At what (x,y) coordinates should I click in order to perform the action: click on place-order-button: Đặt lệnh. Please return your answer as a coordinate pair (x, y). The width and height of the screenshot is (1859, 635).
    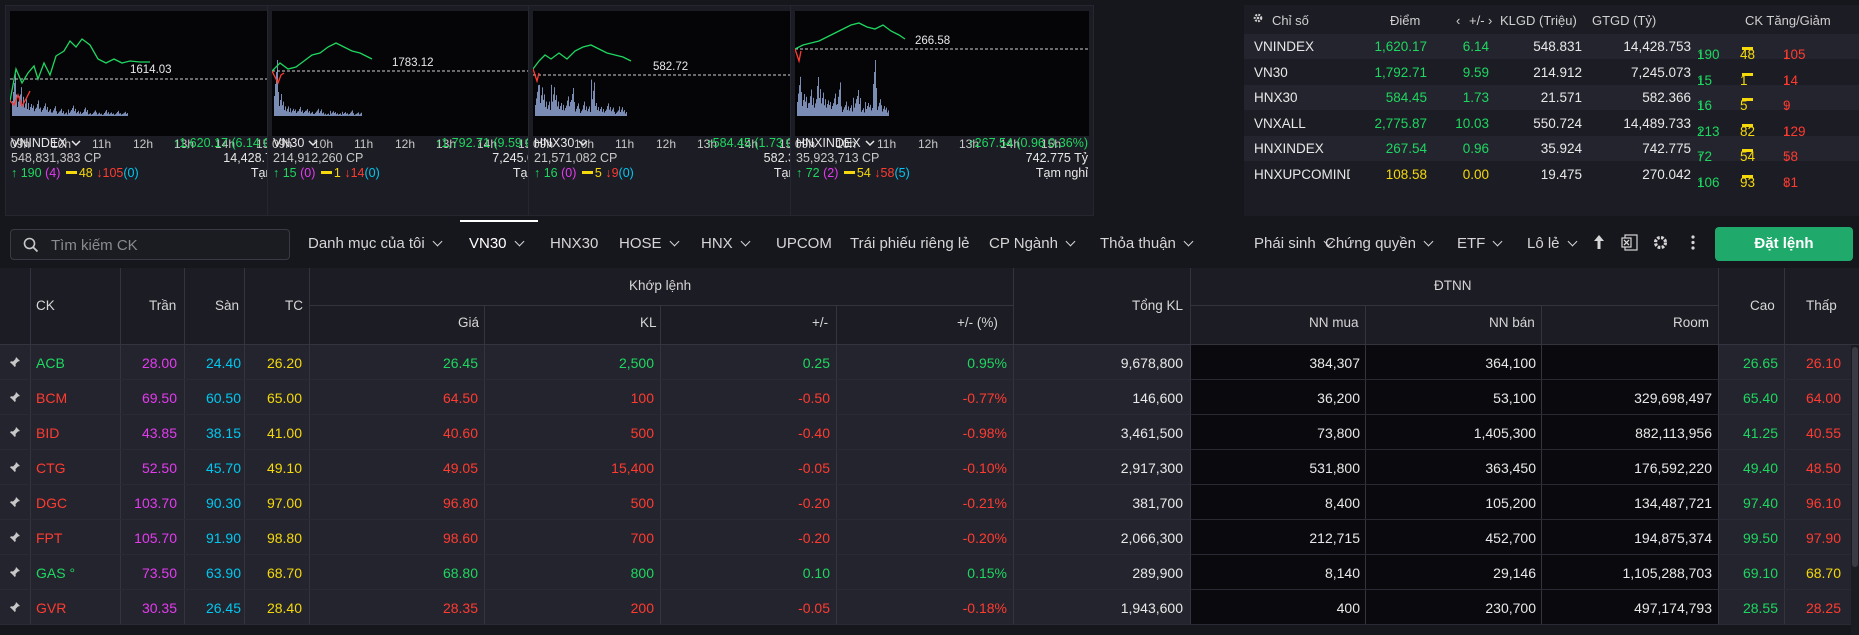
    Looking at the image, I should click on (1784, 244).